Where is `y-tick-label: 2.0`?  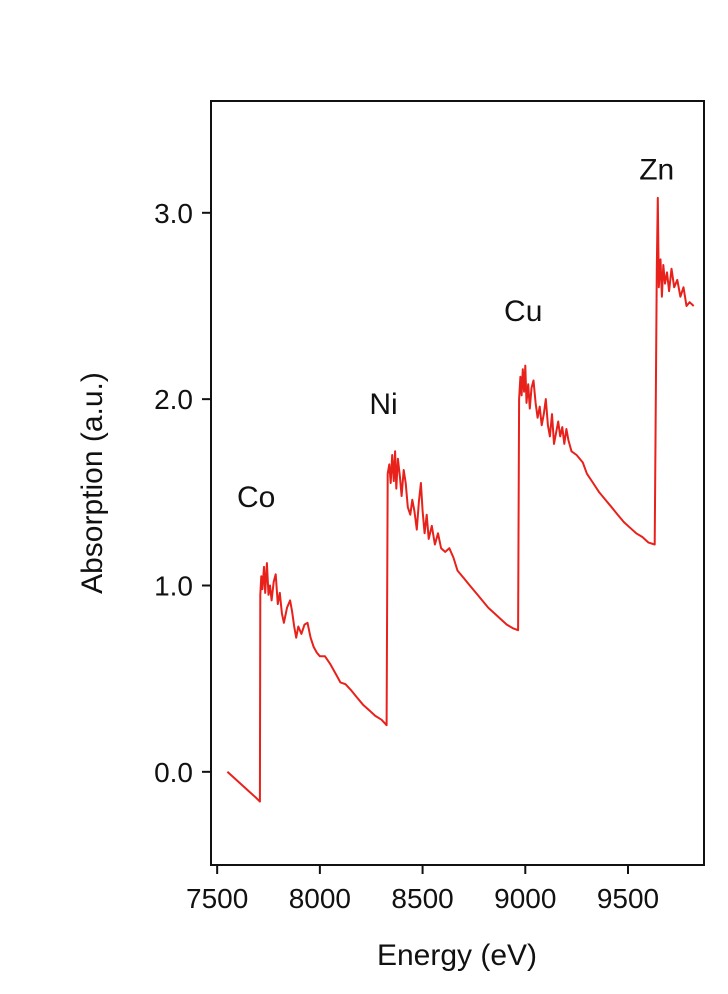 y-tick-label: 2.0 is located at coordinates (173, 399).